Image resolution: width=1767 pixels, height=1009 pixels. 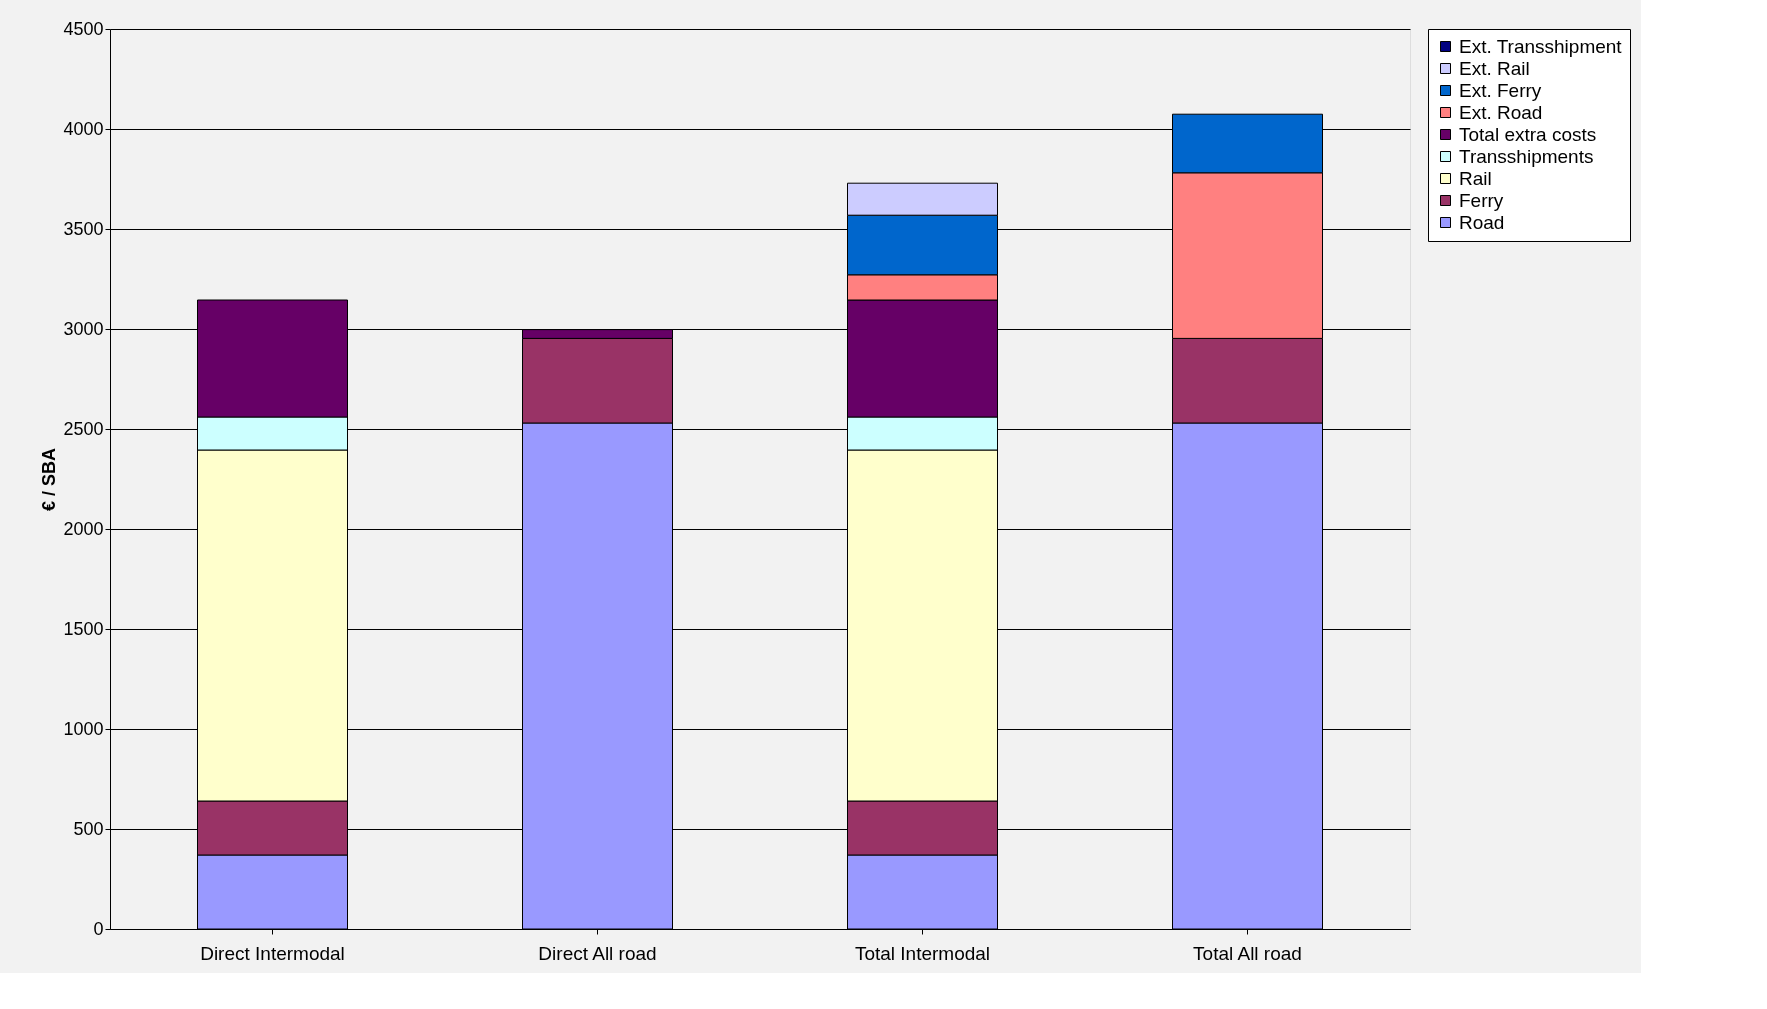 What do you see at coordinates (922, 953) in the screenshot?
I see `x-tick-label: Total Intermodal` at bounding box center [922, 953].